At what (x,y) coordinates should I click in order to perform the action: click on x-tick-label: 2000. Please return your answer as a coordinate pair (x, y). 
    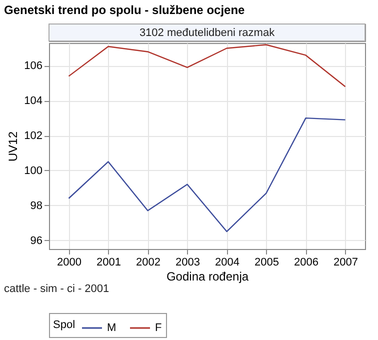
    Looking at the image, I should click on (69, 262).